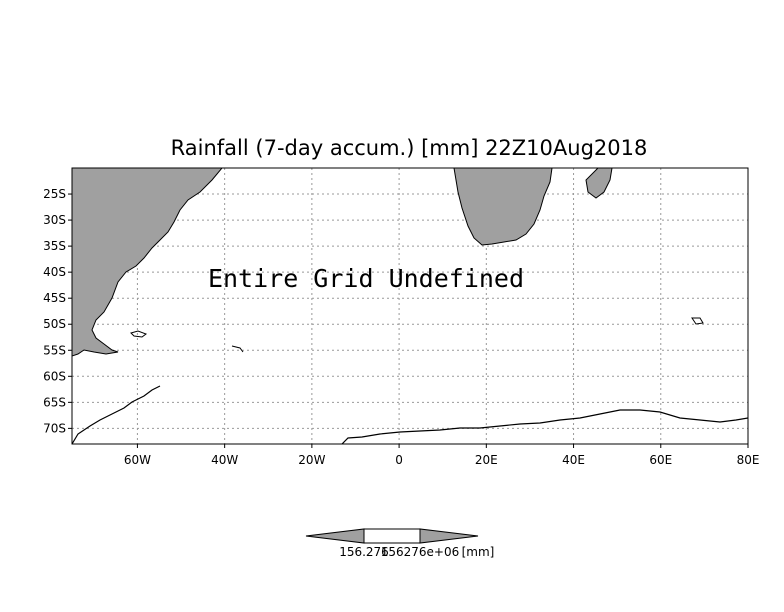 This screenshot has width=784, height=612. I want to click on latitude-axis: 25S 30S 35S 40S 45S 50S 55S 60S 65S 70S, so click(57, 311).